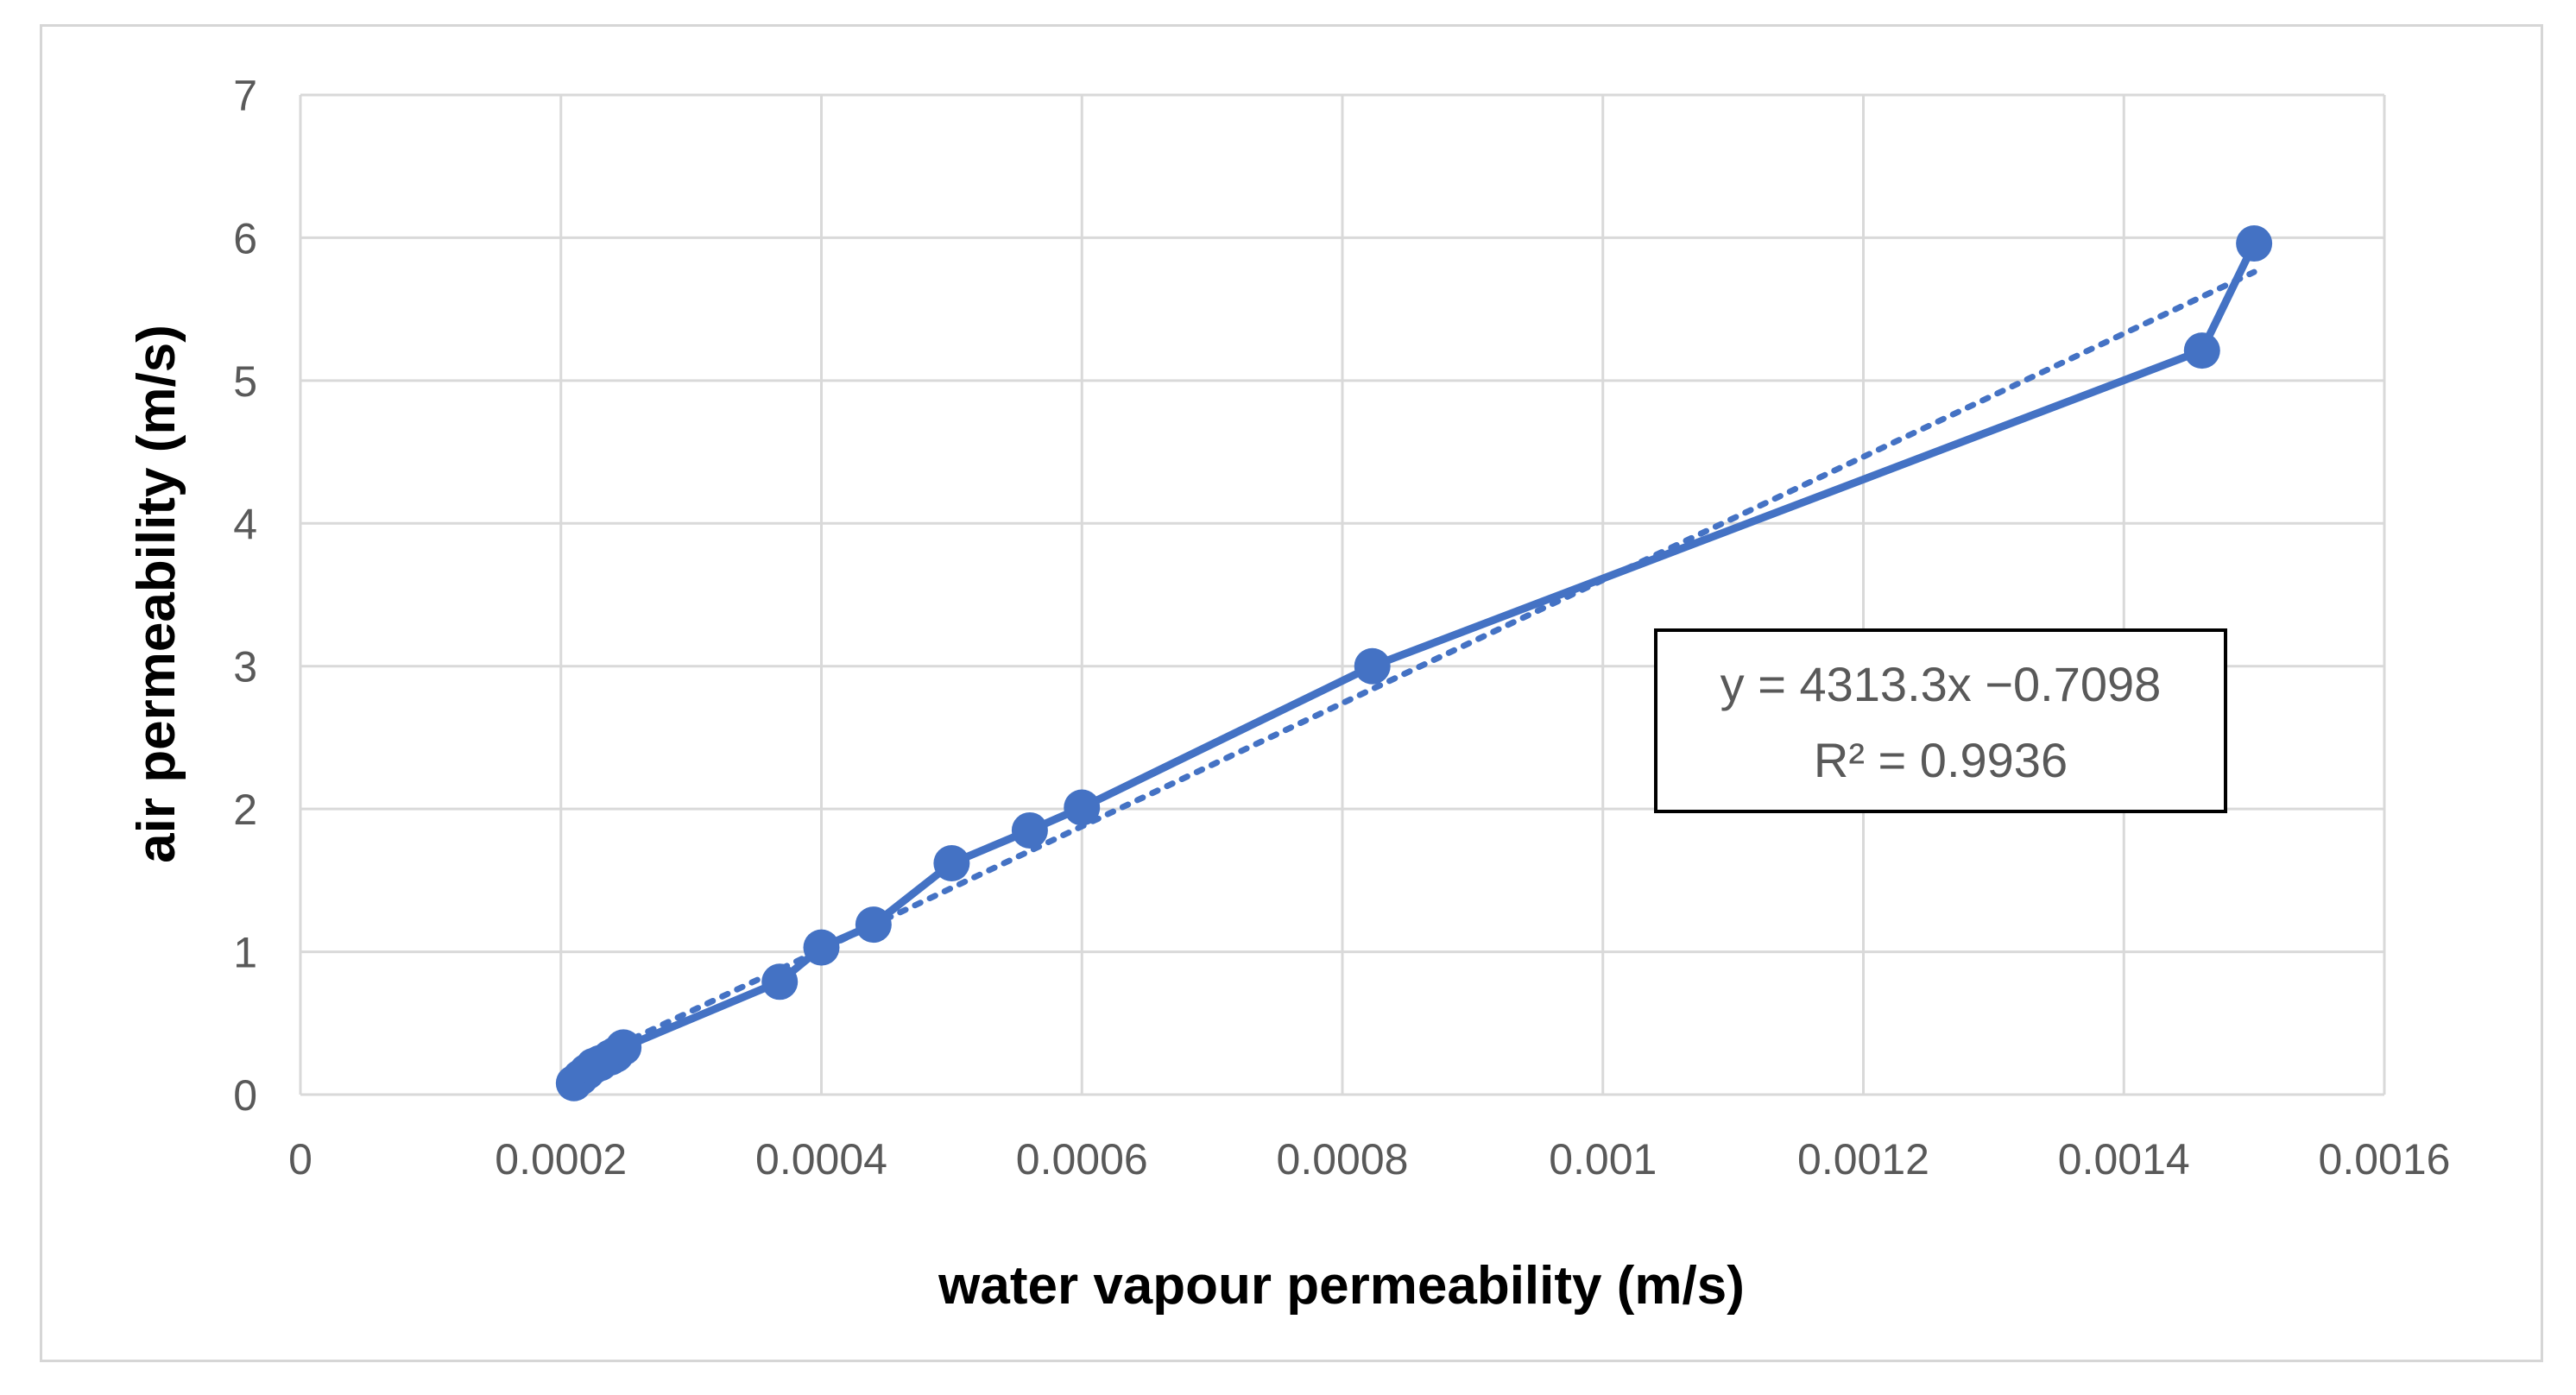  What do you see at coordinates (821, 1159) in the screenshot?
I see `x-tick-label: 0.0004` at bounding box center [821, 1159].